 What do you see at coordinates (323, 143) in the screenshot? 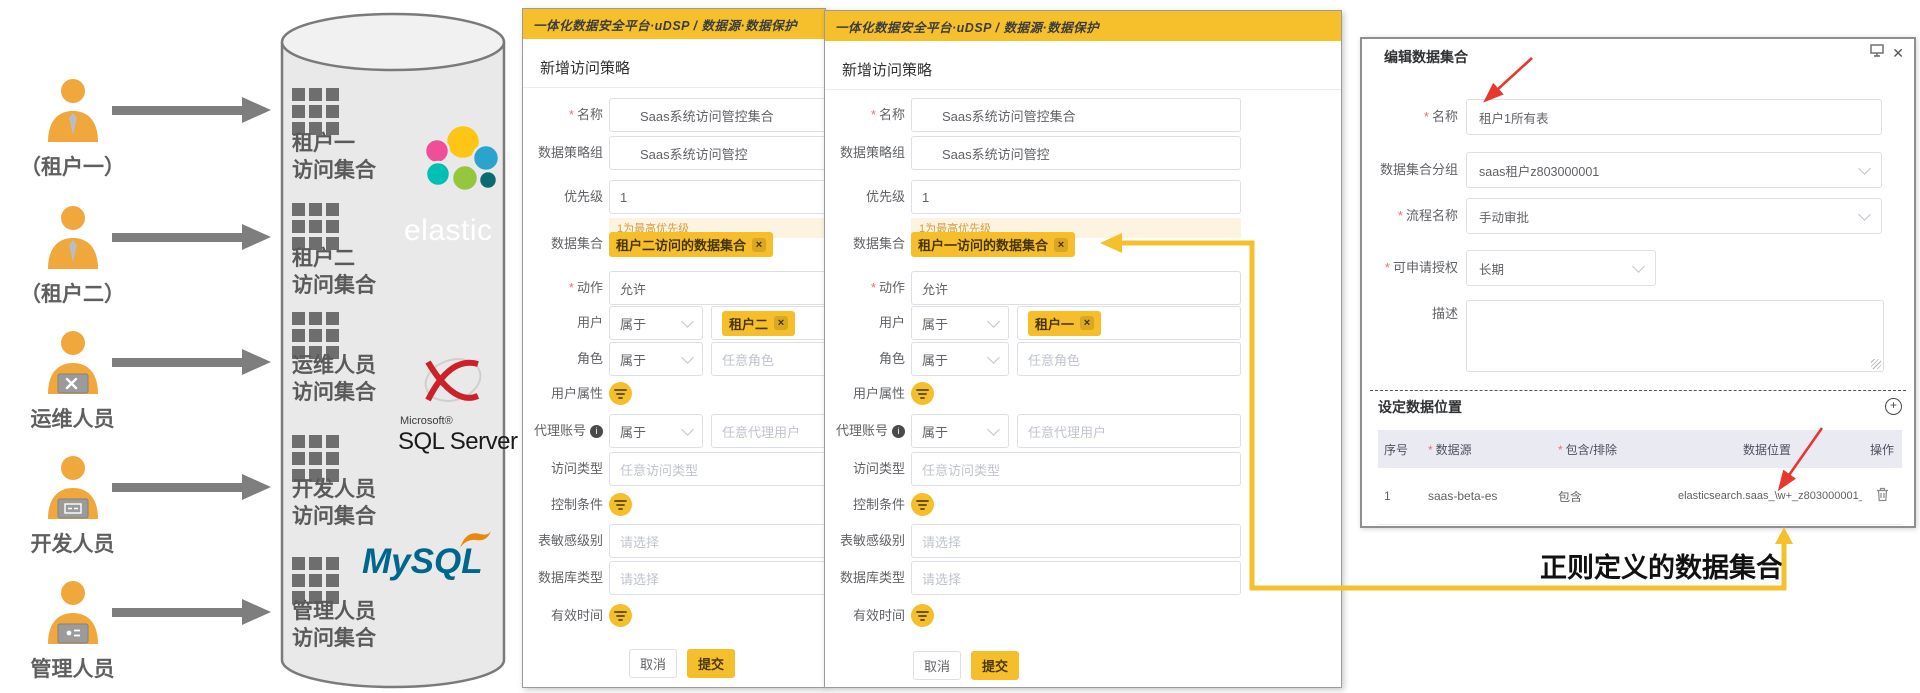
I see `collection-label-line1: 租户一` at bounding box center [323, 143].